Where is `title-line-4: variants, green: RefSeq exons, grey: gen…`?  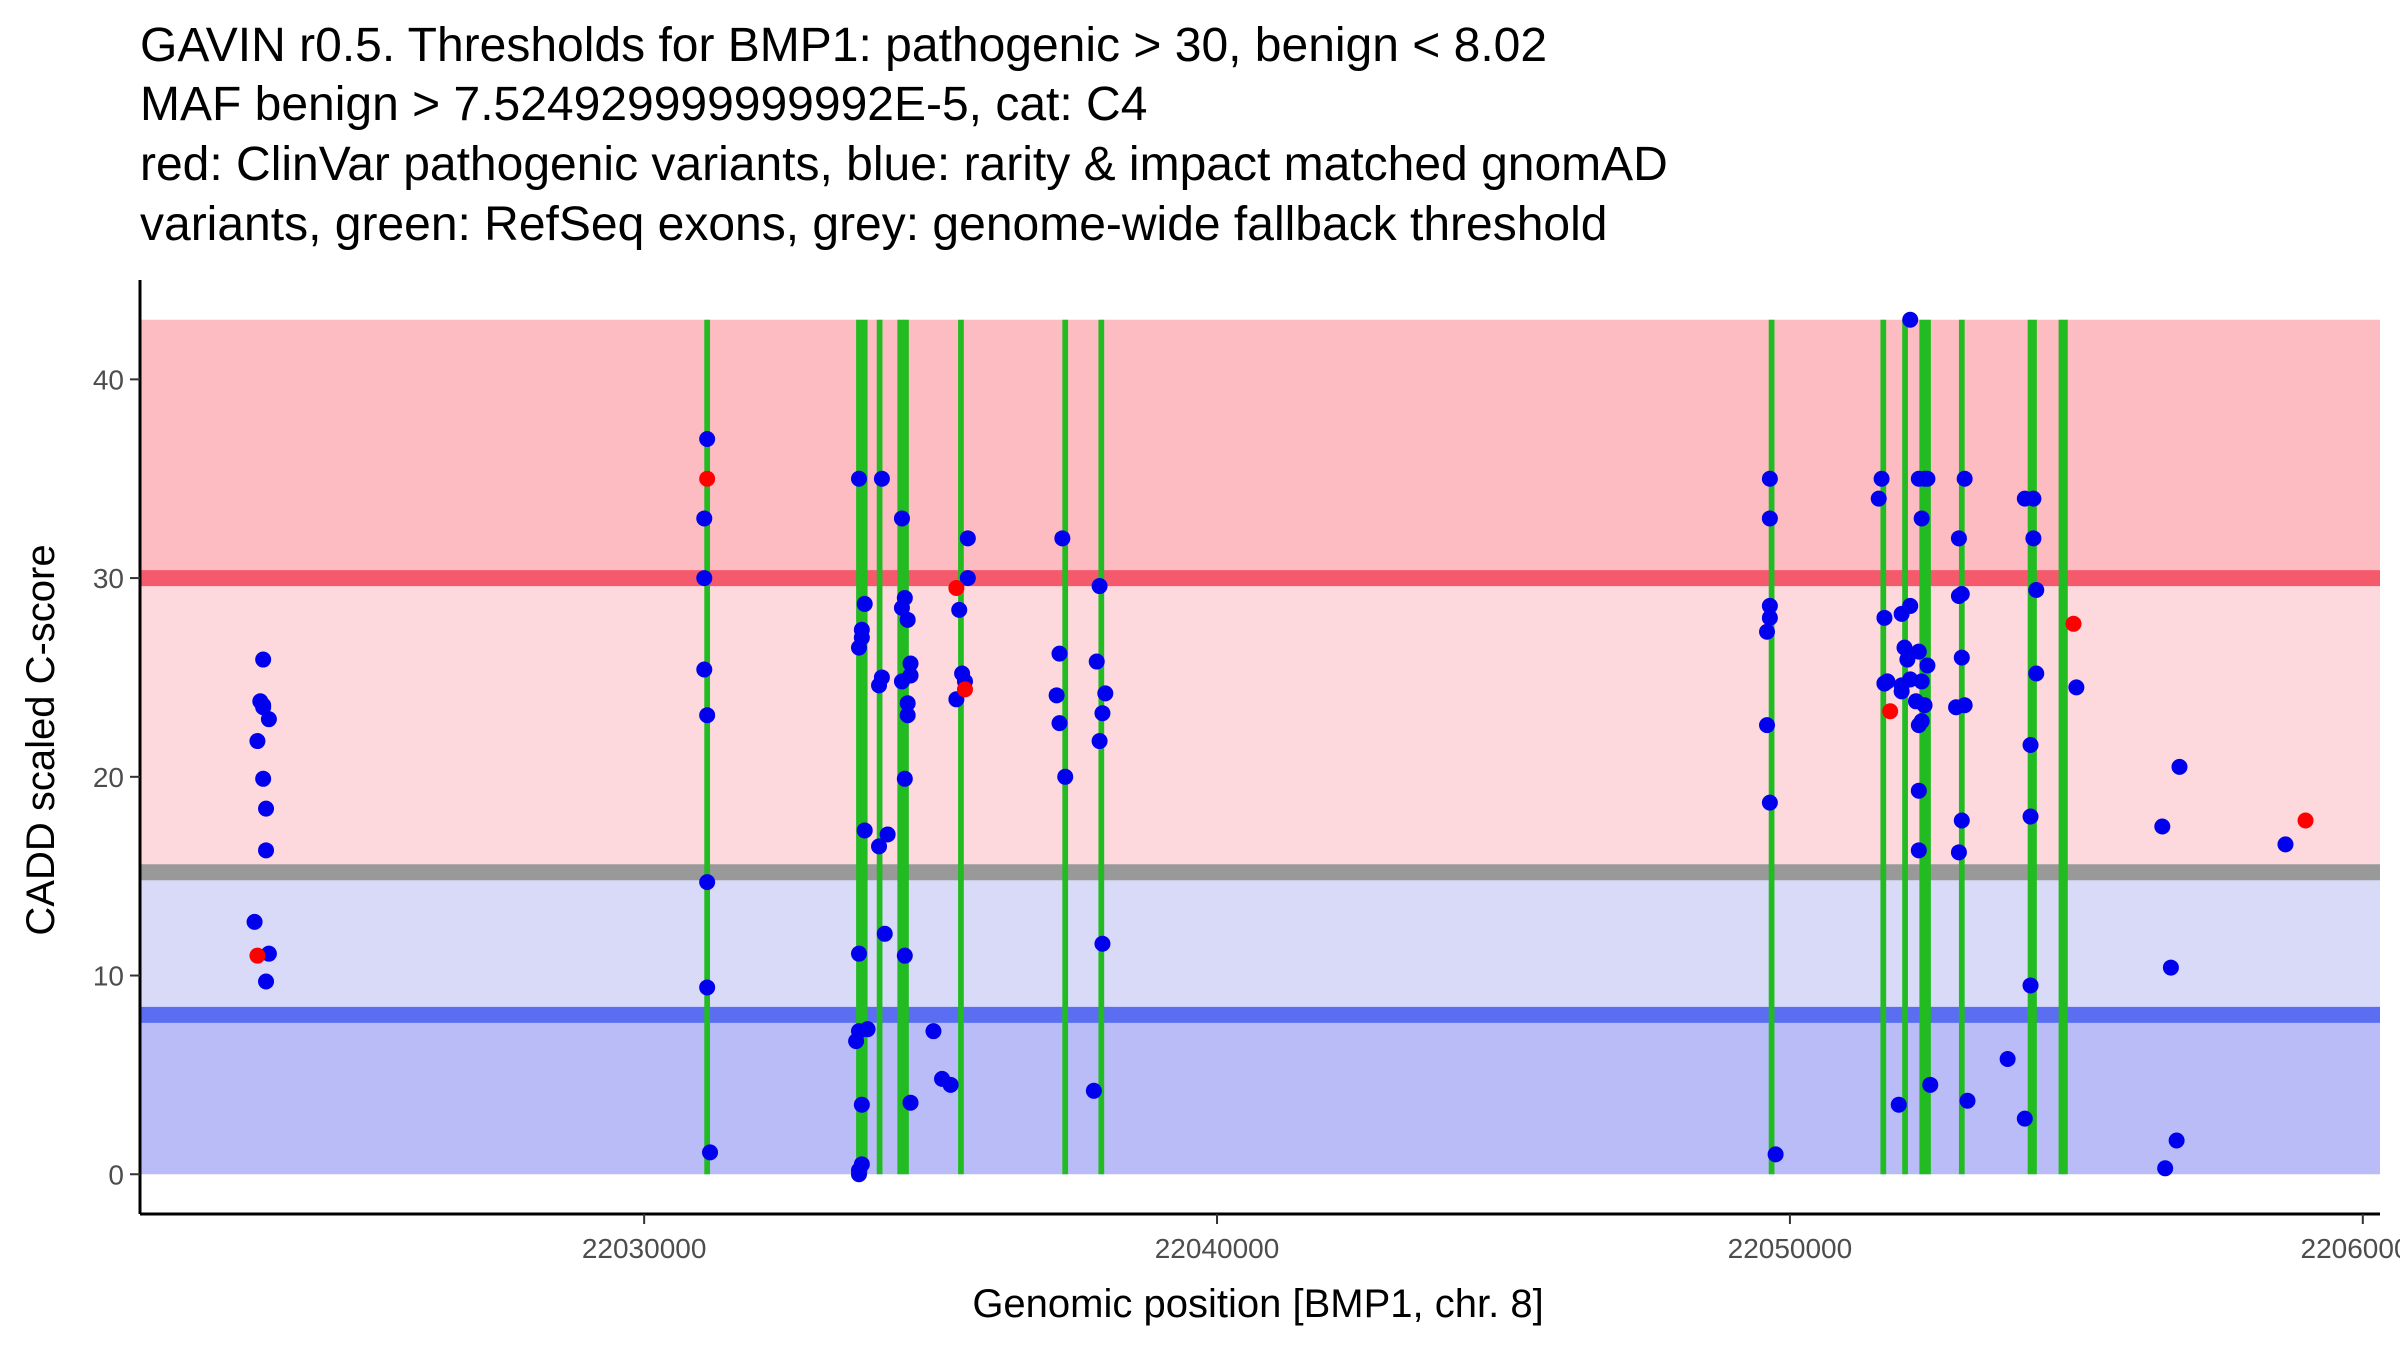 title-line-4: variants, green: RefSeq exons, grey: gen… is located at coordinates (873, 224).